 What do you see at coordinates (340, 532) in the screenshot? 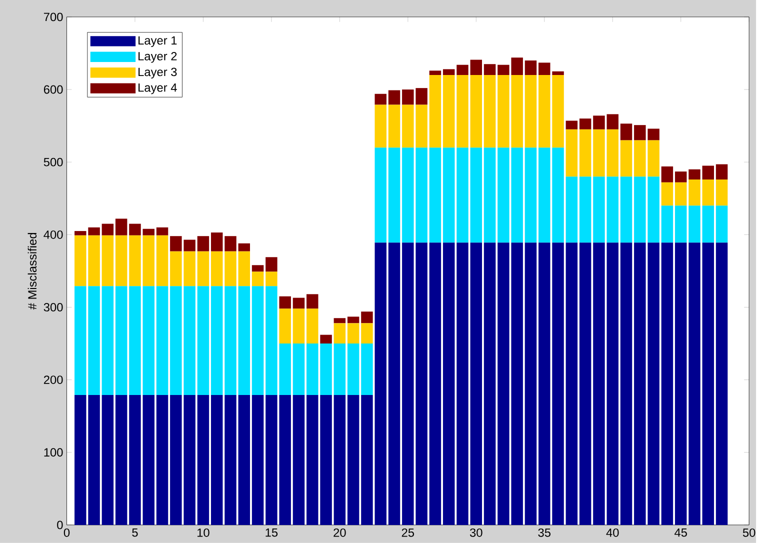
I see `x-tick-label: 20` at bounding box center [340, 532].